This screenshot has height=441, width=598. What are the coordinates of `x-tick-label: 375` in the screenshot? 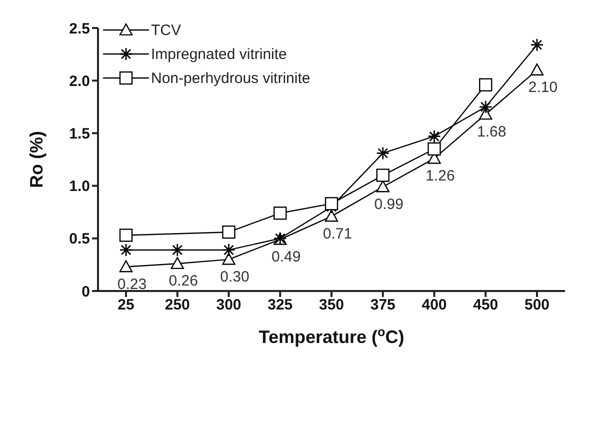 It's located at (383, 305).